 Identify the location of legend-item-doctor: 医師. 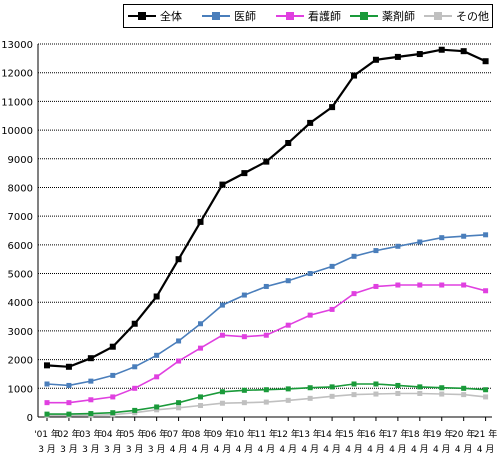
(229, 16).